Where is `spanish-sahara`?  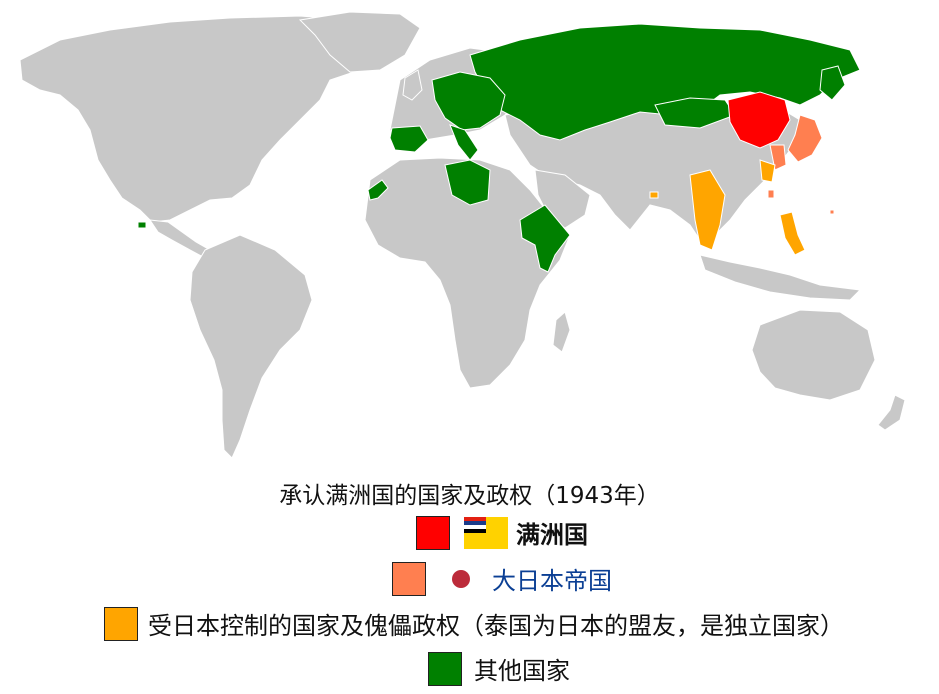 spanish-sahara is located at coordinates (378, 190).